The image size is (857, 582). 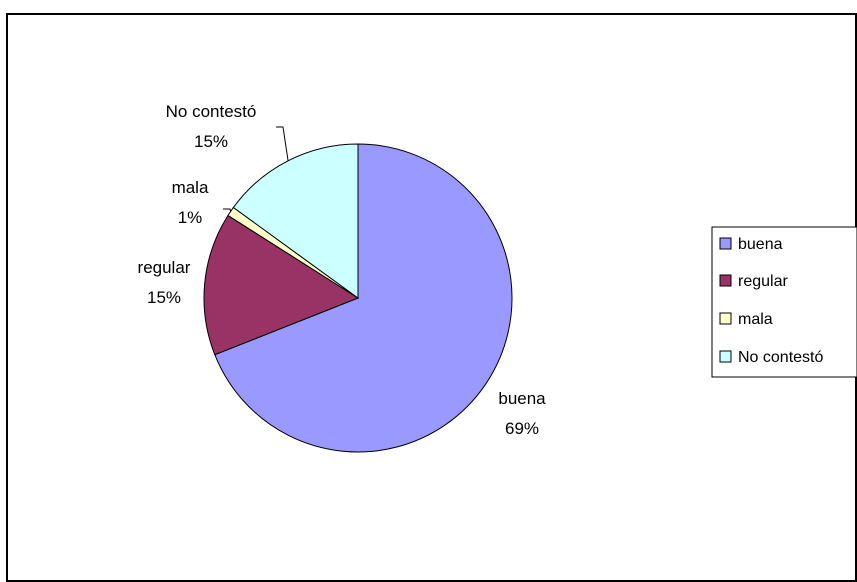 I want to click on label-buena-percent: 69%, so click(x=522, y=428).